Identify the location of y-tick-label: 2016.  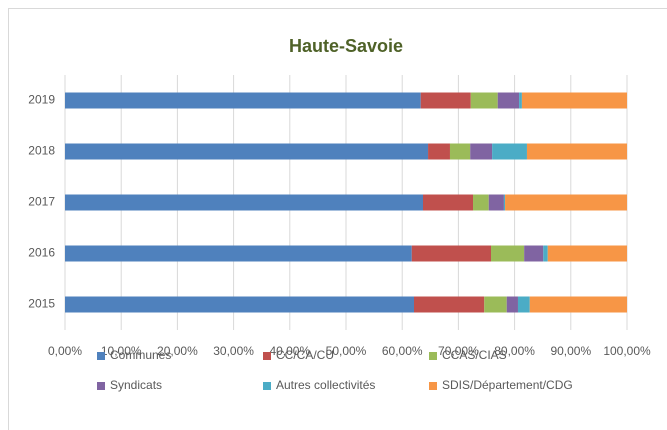
(41, 253).